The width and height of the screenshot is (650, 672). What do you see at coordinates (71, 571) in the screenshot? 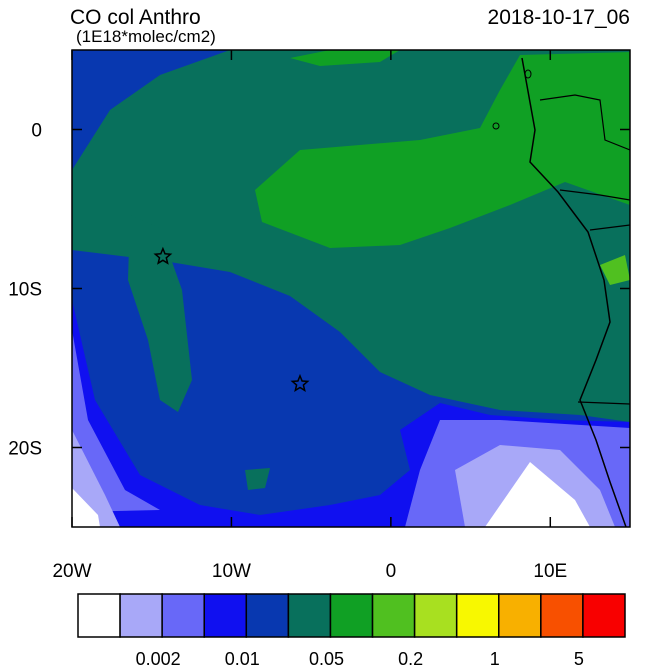
I see `x-tick-label: 20W` at bounding box center [71, 571].